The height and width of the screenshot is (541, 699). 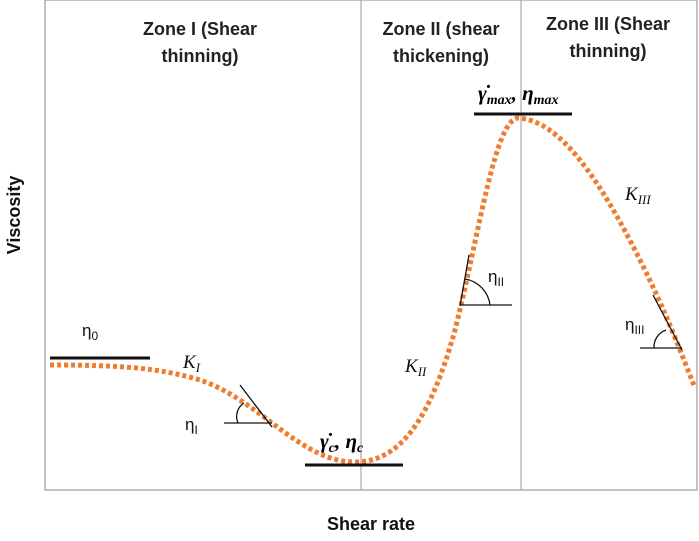 I want to click on annotation: ηIII, so click(x=634, y=326).